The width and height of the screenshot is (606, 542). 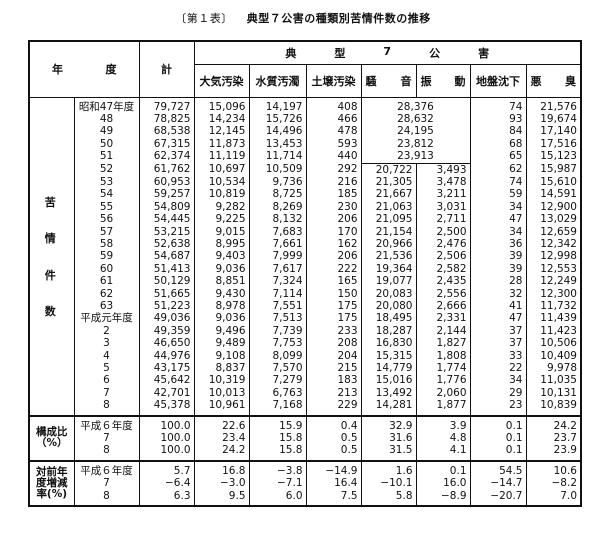 I want to click on cell-water: 7,617, so click(x=277, y=269).